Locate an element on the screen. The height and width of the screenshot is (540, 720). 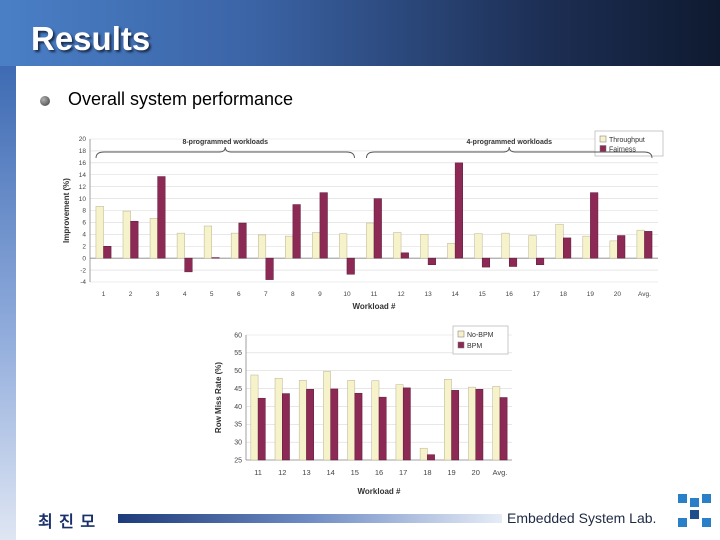
row-miss-y-tick-label: 45 is located at coordinates (238, 389).